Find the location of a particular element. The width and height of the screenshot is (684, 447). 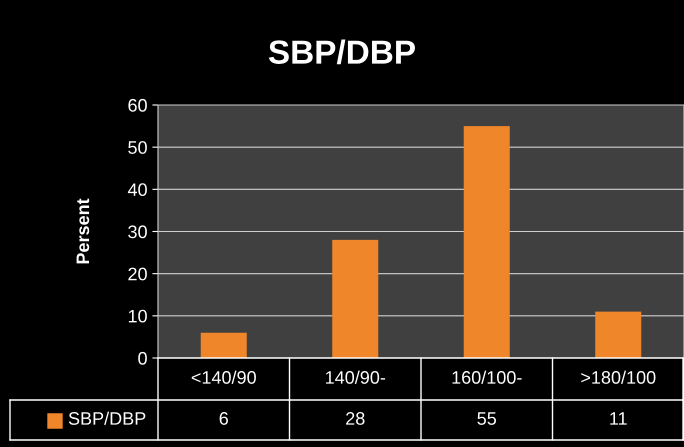

y-tick-label: 50 is located at coordinates (137, 147).